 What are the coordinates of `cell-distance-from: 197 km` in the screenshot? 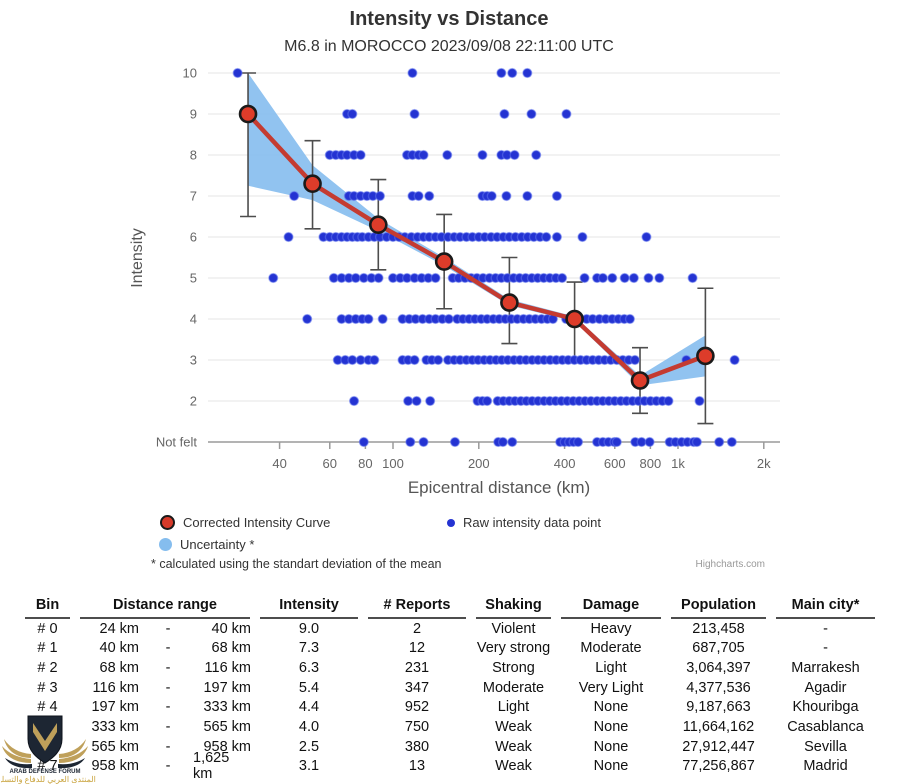 It's located at (115, 707).